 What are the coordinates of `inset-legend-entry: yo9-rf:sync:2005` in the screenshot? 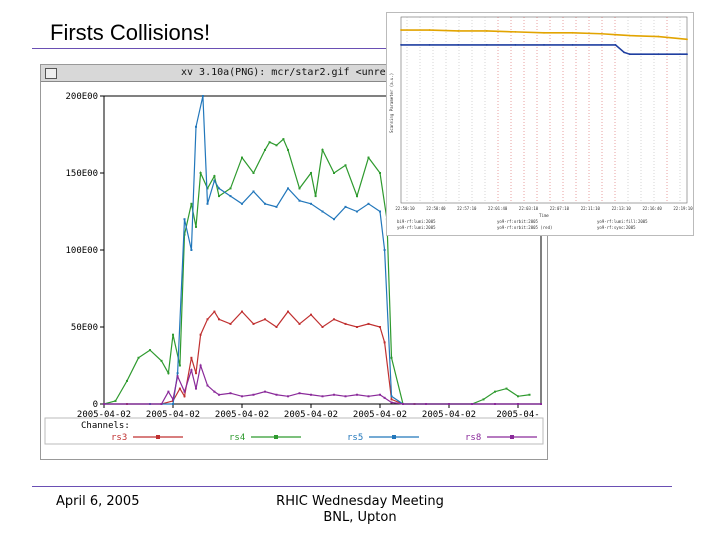 It's located at (616, 227).